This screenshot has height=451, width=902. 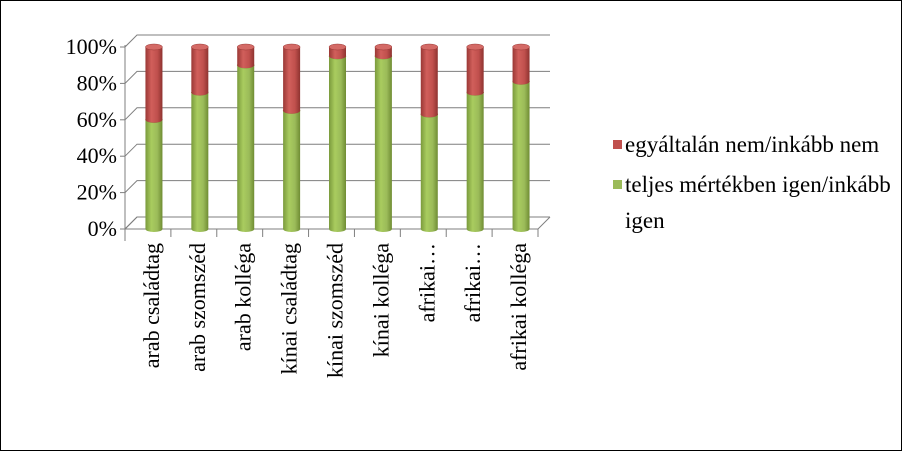 I want to click on x-category-label: arab kolléga, so click(x=243, y=297).